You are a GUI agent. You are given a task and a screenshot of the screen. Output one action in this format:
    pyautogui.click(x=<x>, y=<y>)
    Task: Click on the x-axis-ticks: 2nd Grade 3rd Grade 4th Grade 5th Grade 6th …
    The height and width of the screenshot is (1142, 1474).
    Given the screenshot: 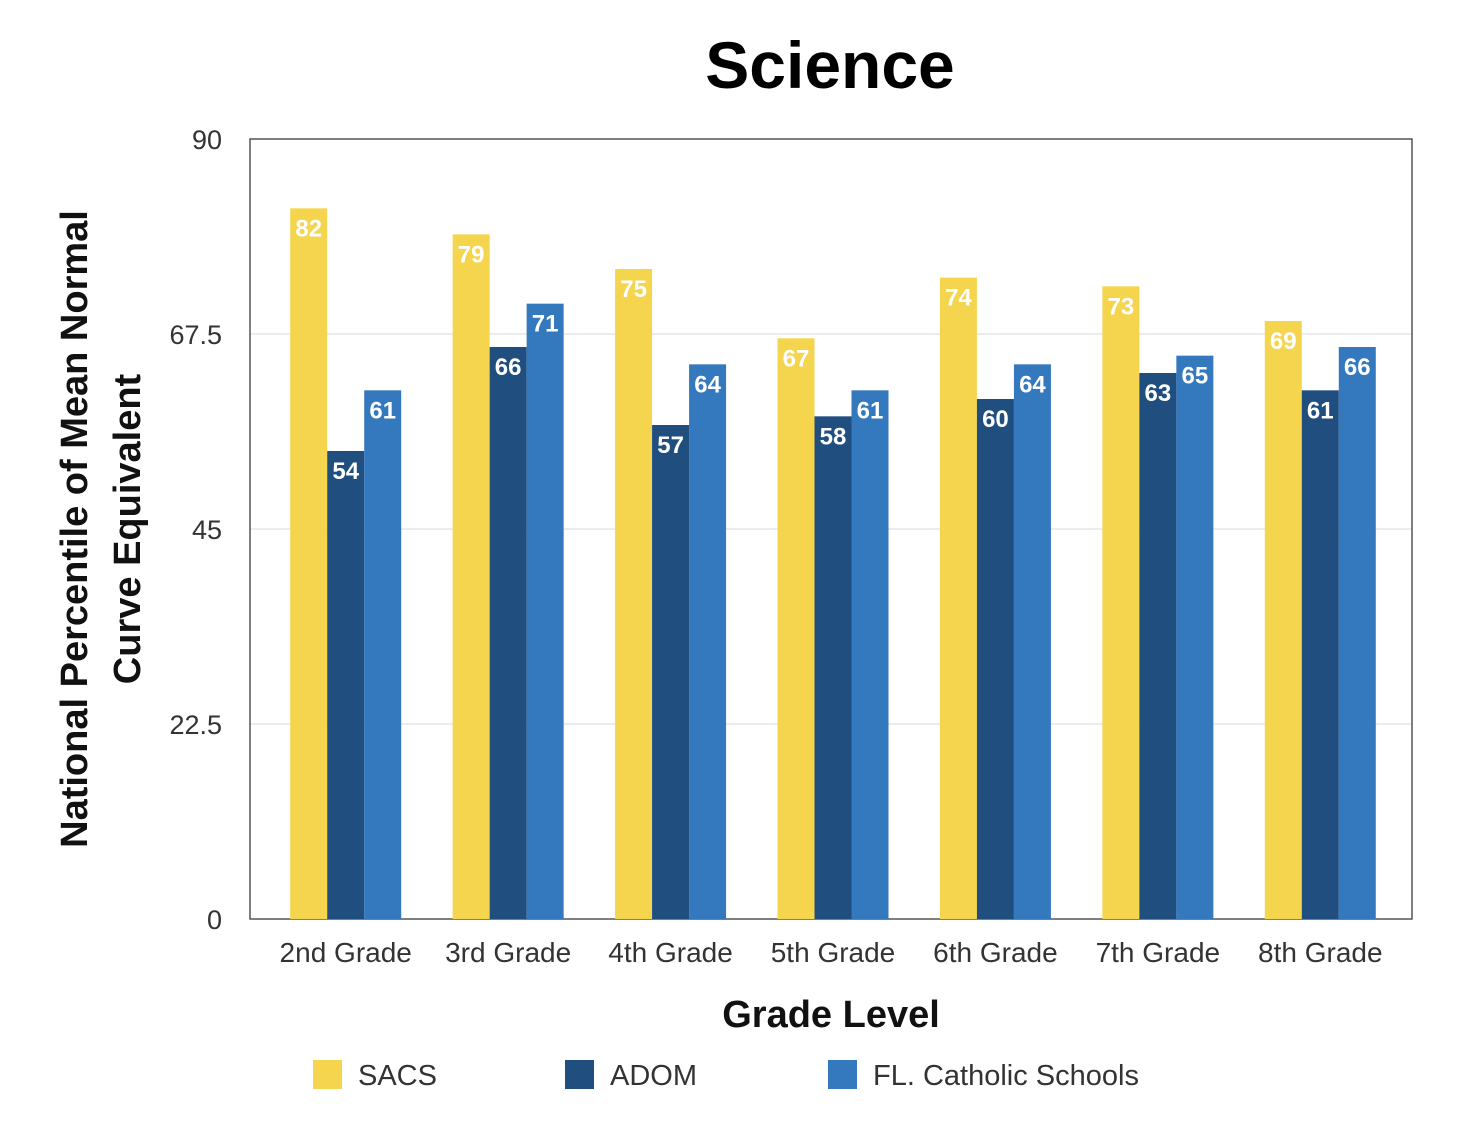 What is the action you would take?
    pyautogui.click(x=831, y=952)
    